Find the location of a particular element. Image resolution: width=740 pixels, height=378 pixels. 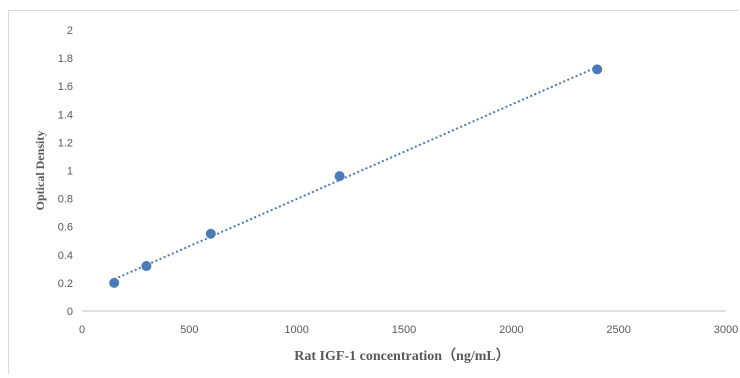

x-axis-title: Rat IGF-1 concentration（ng/mL） is located at coordinates (401, 356).